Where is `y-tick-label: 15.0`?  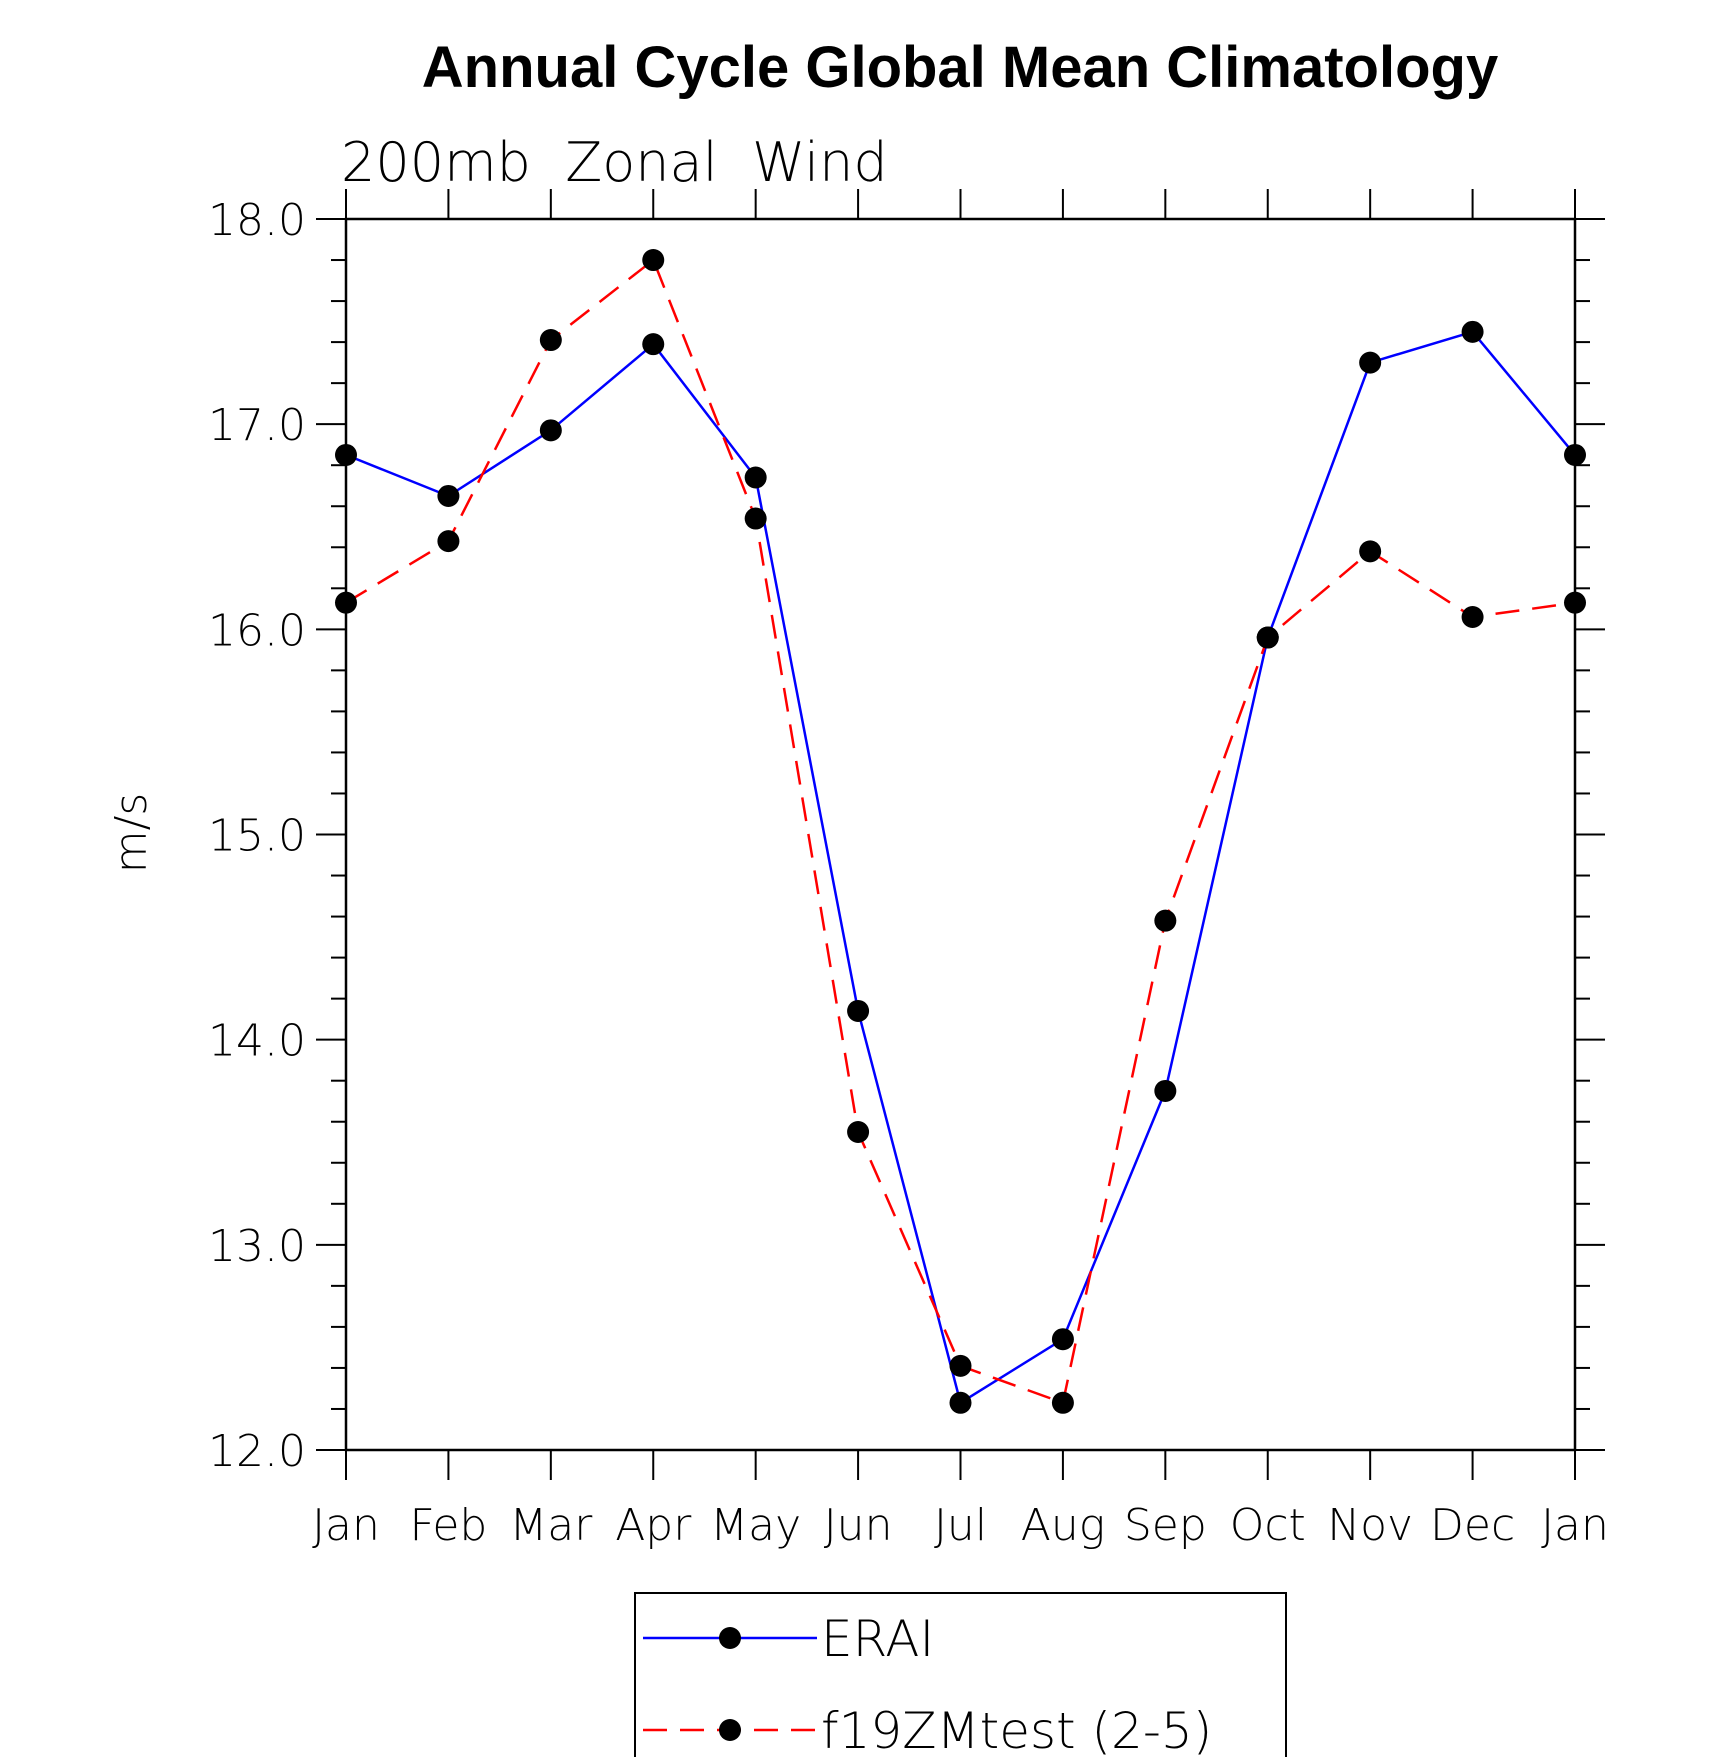 y-tick-label: 15.0 is located at coordinates (257, 836).